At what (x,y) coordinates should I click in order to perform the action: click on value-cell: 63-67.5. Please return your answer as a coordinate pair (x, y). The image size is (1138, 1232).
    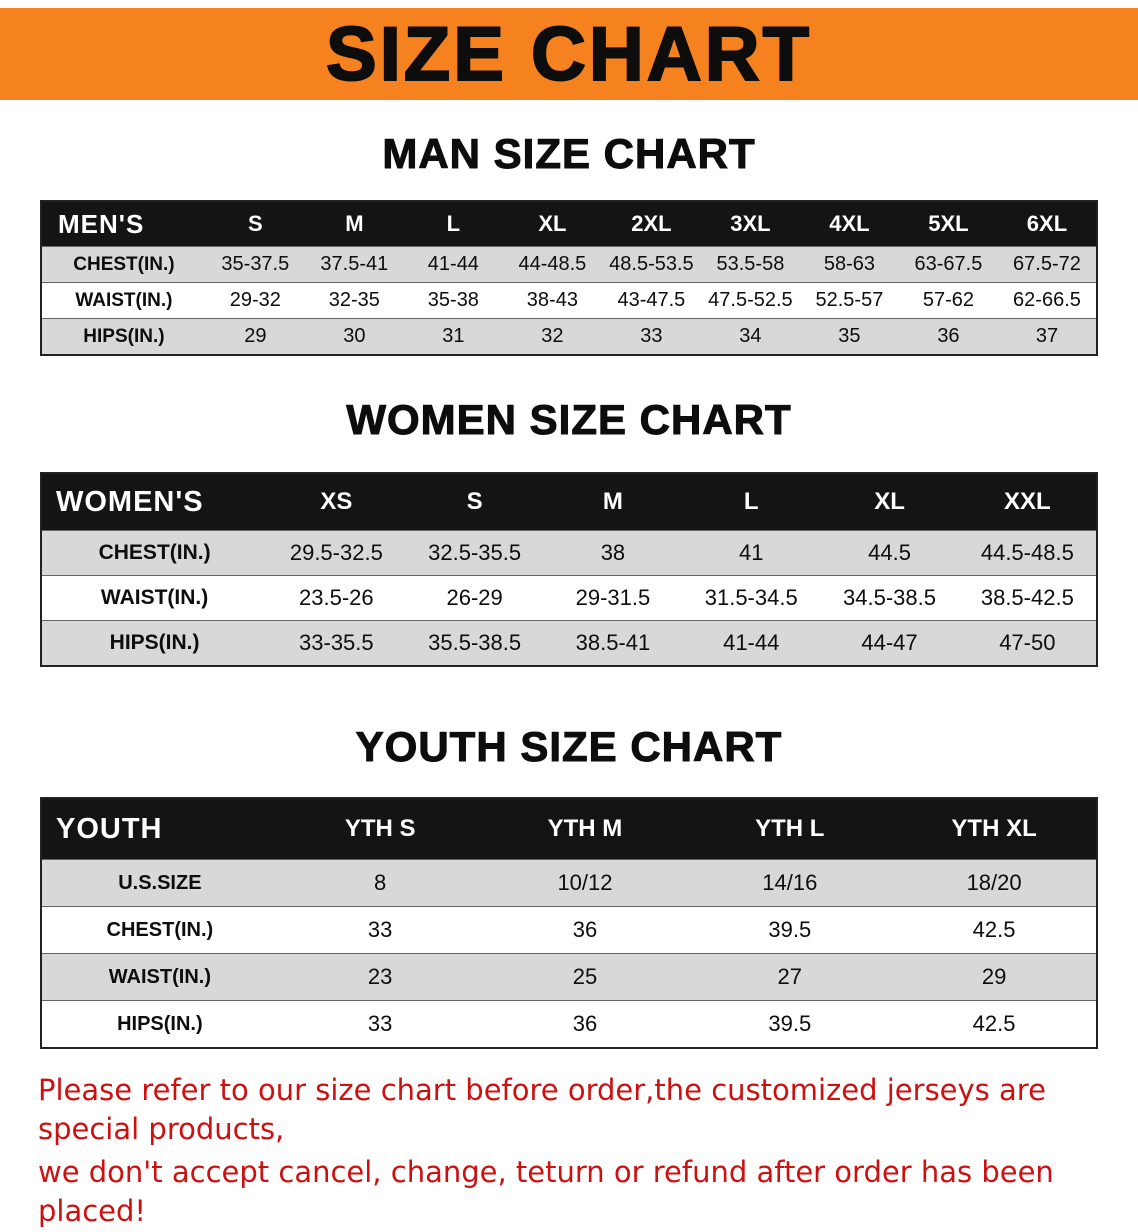
    Looking at the image, I should click on (948, 264).